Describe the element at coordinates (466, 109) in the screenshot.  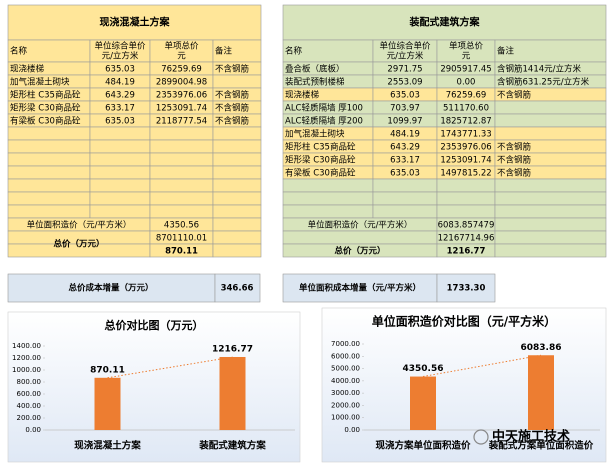
I see `table-cell: 511170.60` at that location.